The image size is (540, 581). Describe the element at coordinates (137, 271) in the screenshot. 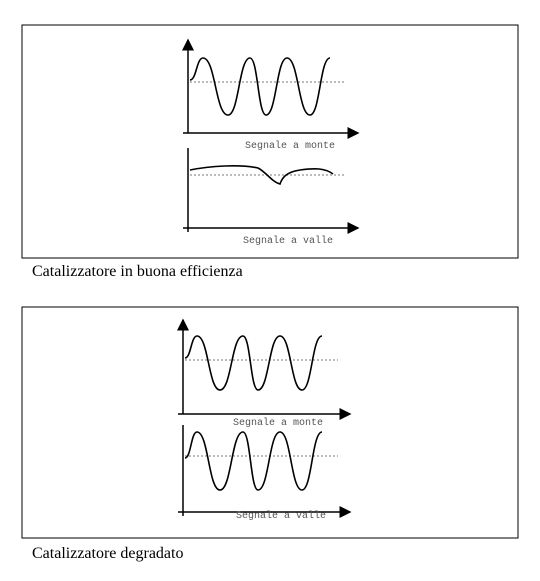

I see `caption: Catalizzatore in buona efficienza` at that location.